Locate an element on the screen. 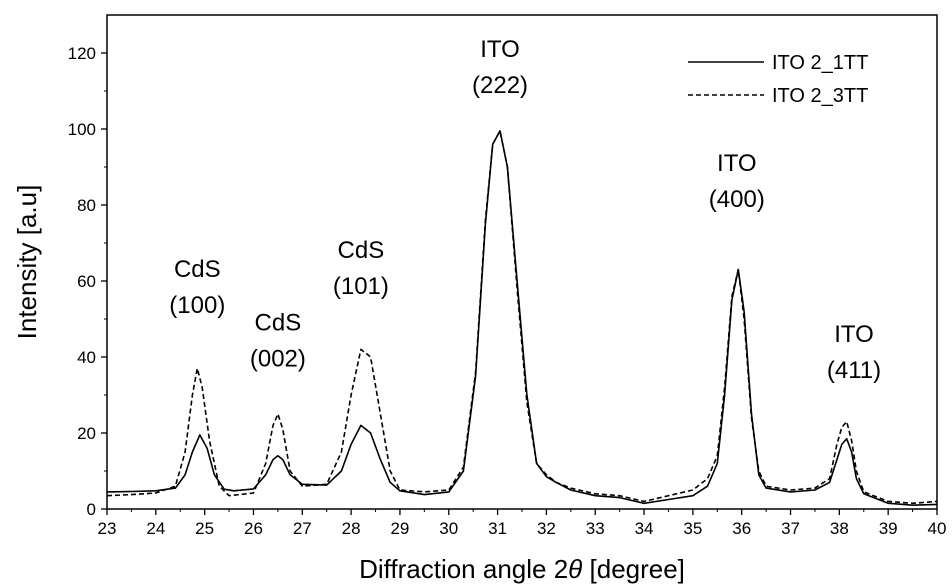 The width and height of the screenshot is (952, 585). x-tick-label: 33 is located at coordinates (595, 528).